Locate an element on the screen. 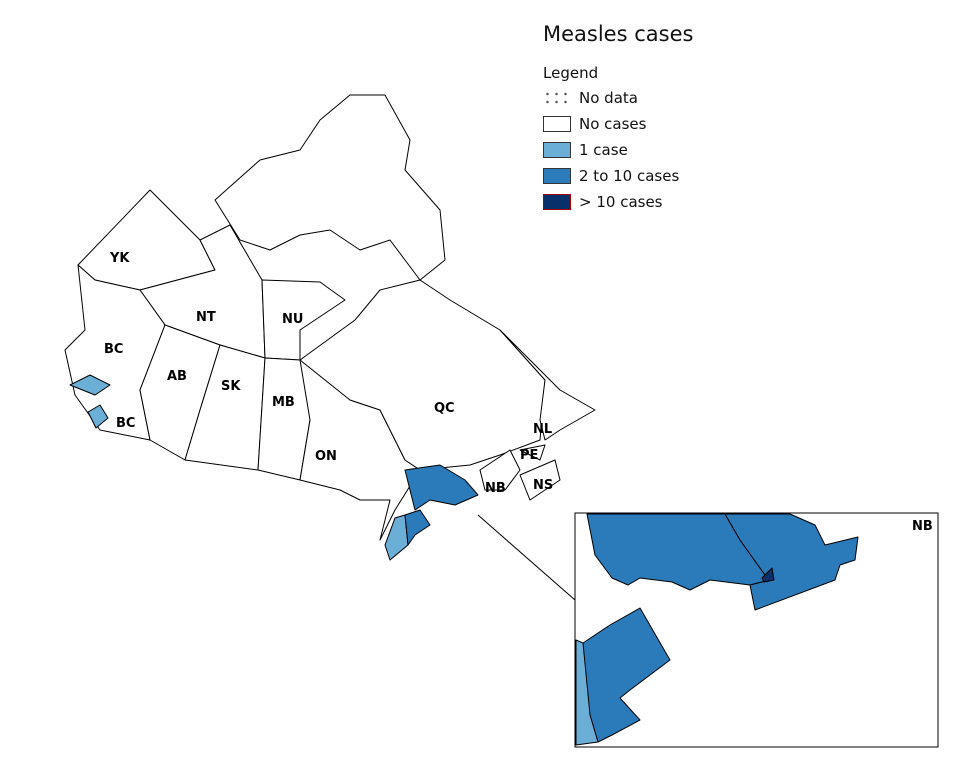  region-qc is located at coordinates (422, 375).